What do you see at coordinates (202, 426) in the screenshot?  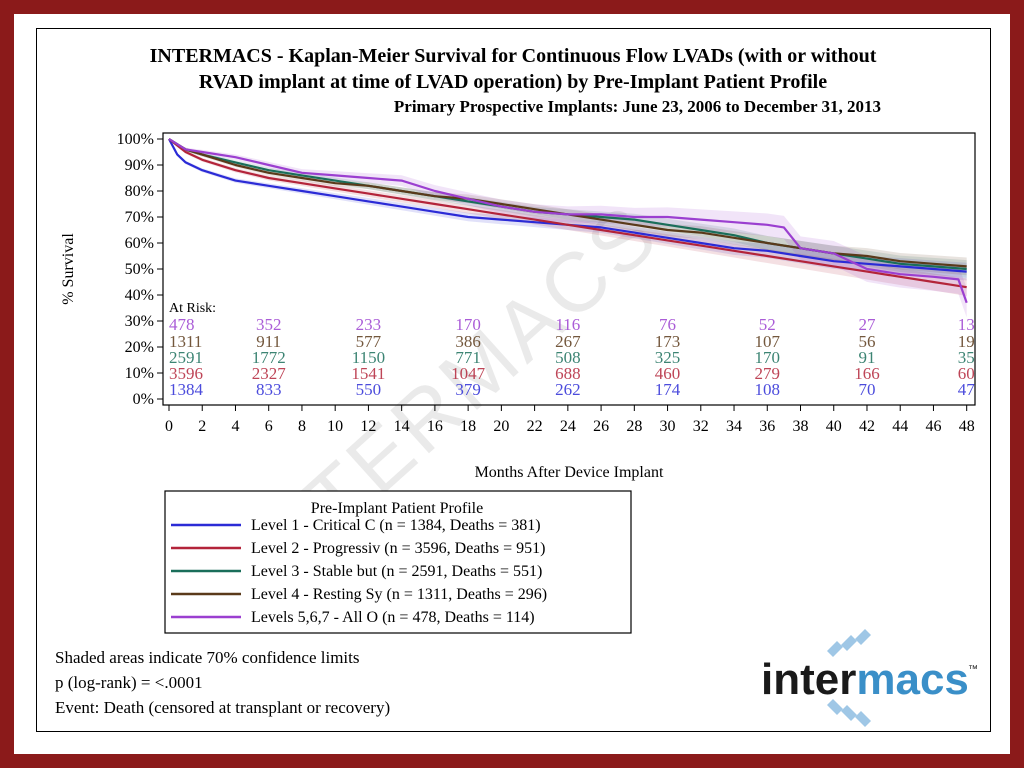 I see `x-tick-label: 2` at bounding box center [202, 426].